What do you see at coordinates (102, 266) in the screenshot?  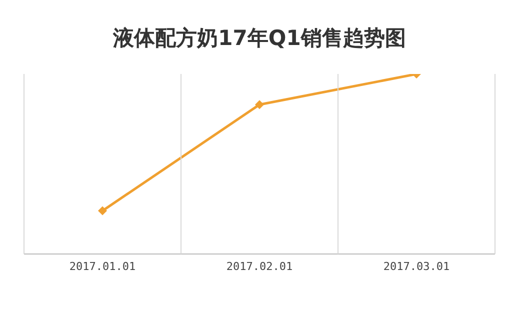 I see `x-tick-label: 2017.01.01` at bounding box center [102, 266].